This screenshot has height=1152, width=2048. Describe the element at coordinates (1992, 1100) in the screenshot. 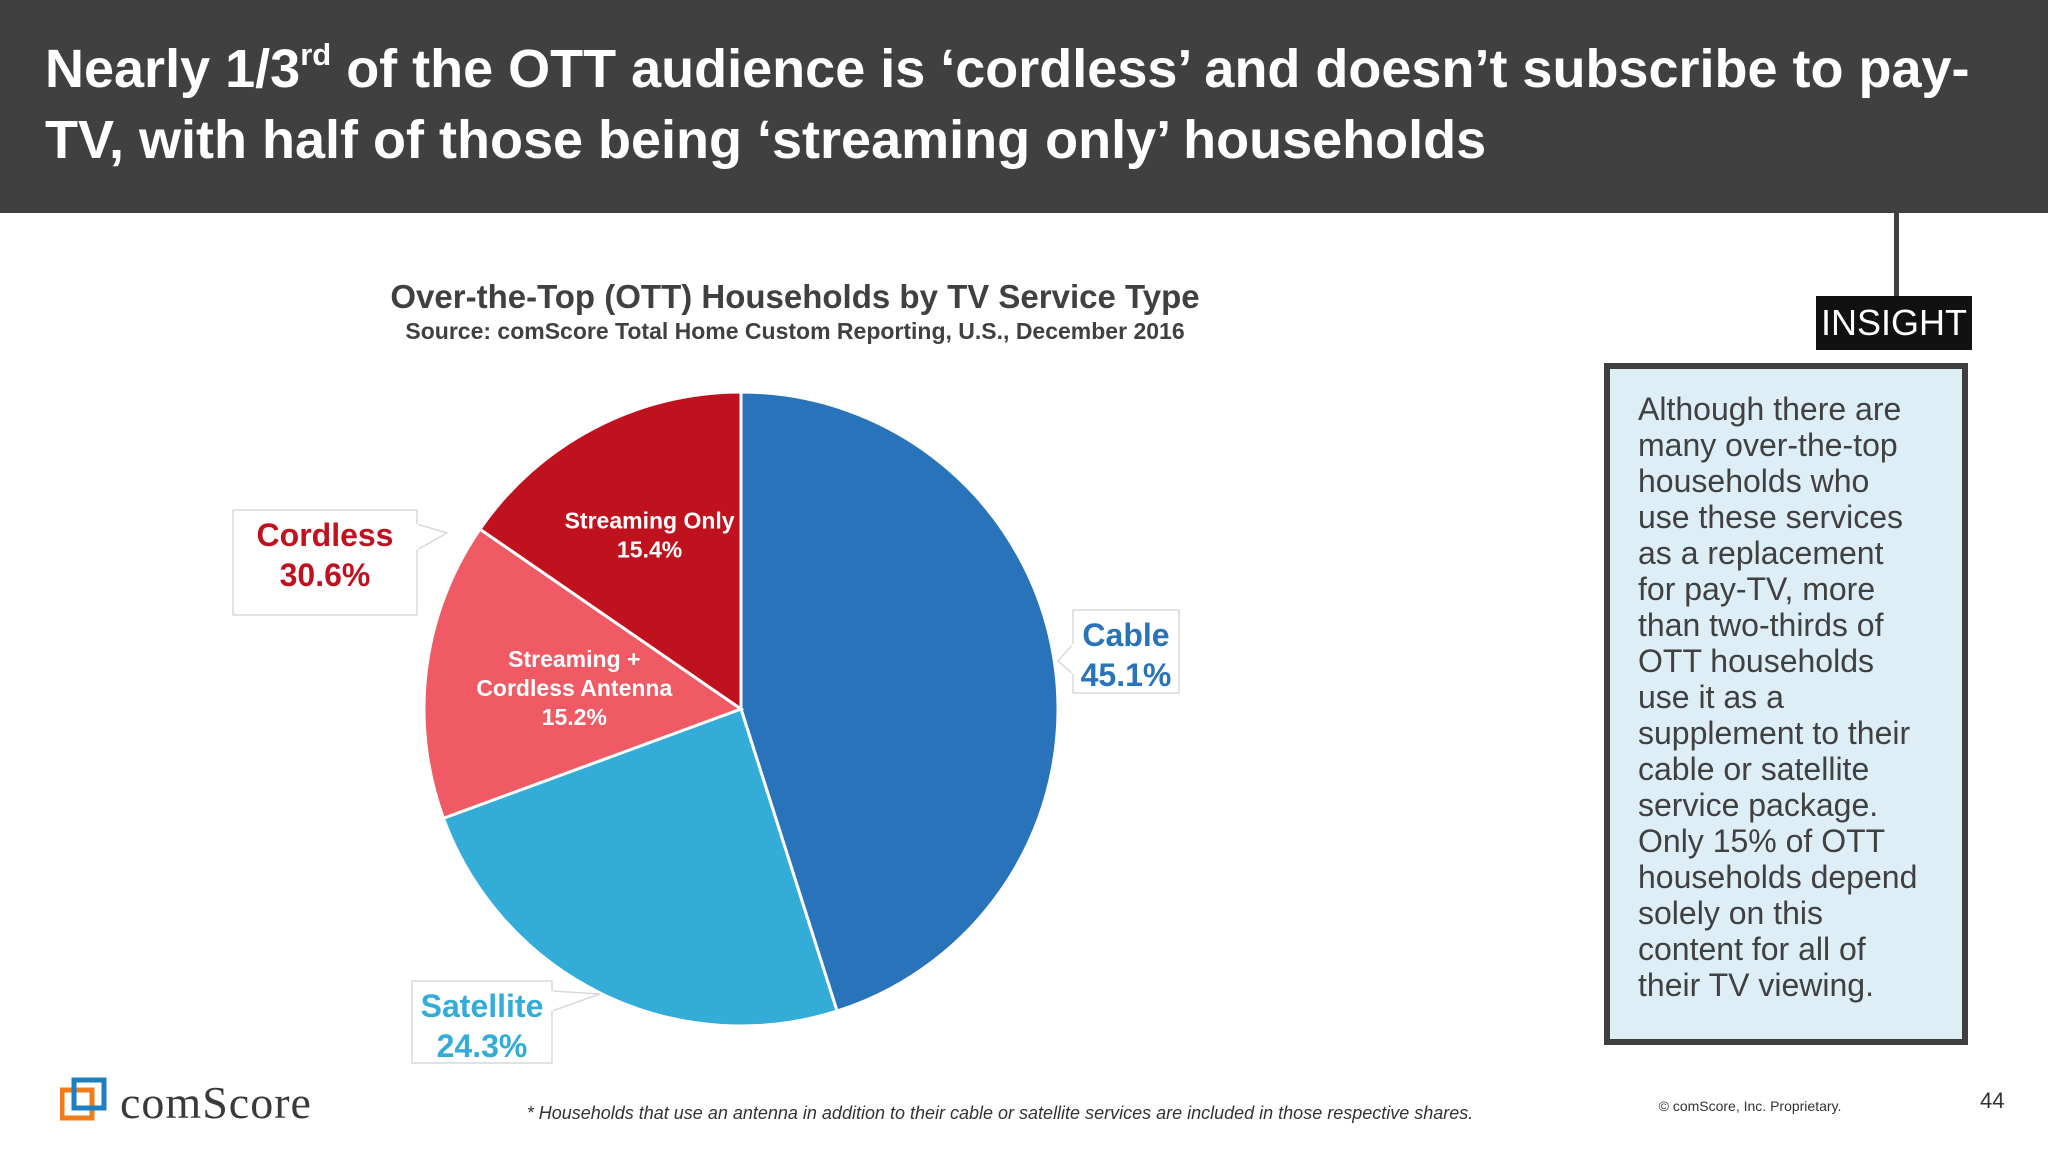

I see `page-number: 44` at that location.